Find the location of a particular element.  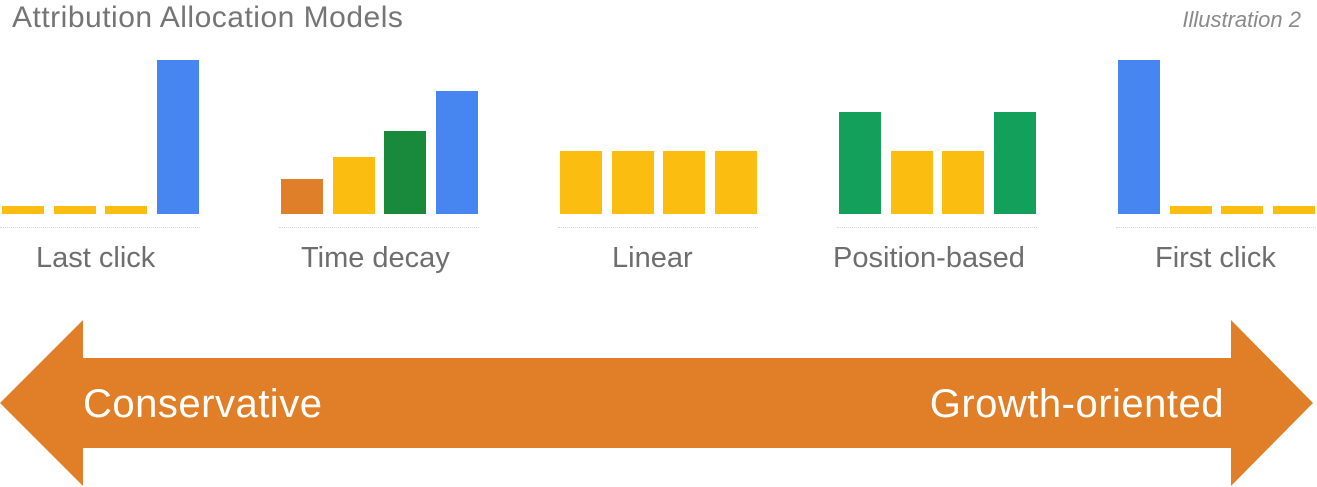

model-linear: Linear is located at coordinates (658, 165).